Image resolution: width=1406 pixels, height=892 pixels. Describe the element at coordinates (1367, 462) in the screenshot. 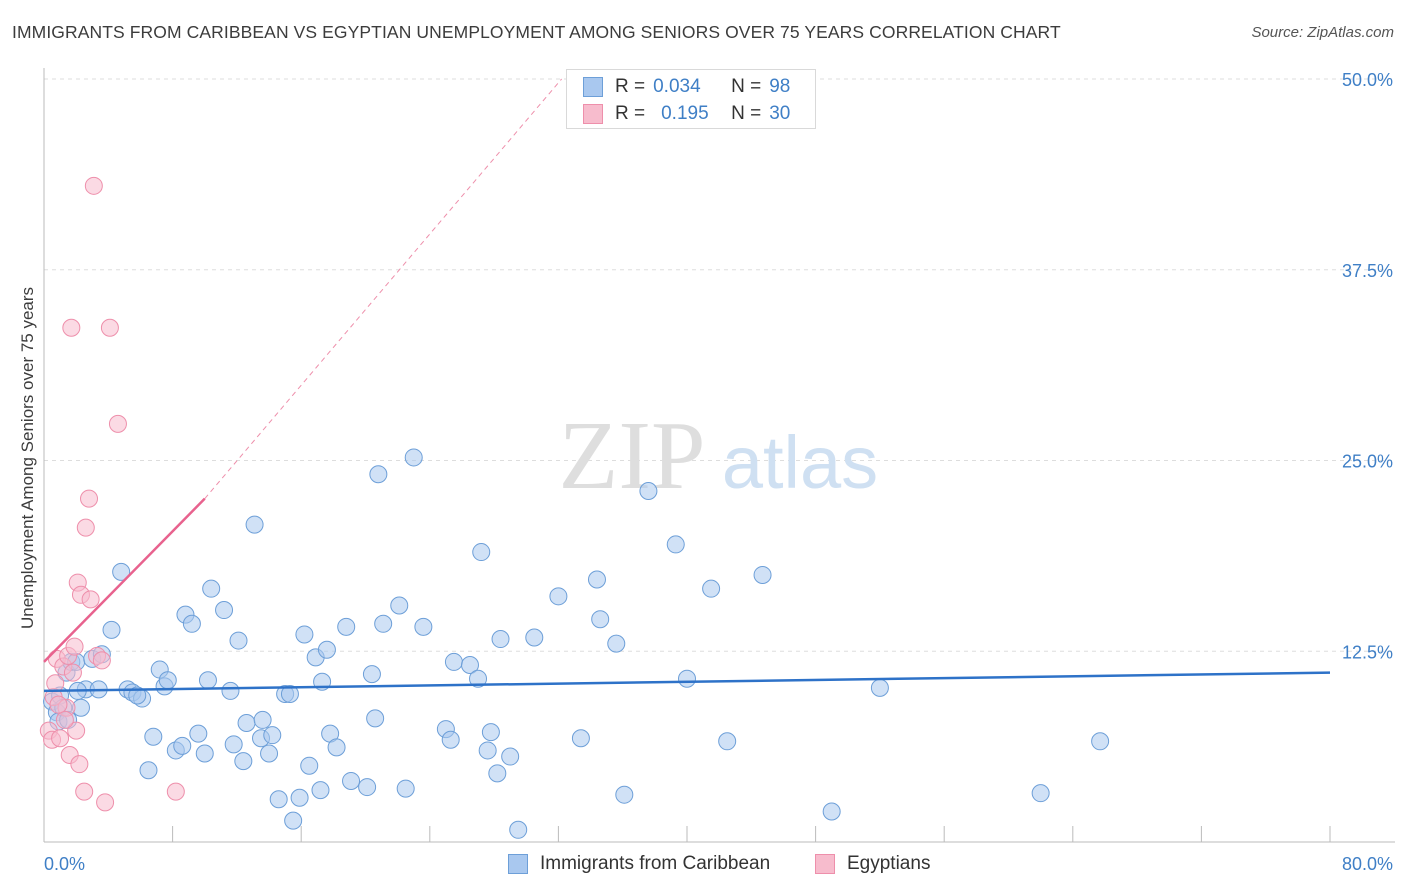

I see `y-tick-label: 25.0%` at that location.